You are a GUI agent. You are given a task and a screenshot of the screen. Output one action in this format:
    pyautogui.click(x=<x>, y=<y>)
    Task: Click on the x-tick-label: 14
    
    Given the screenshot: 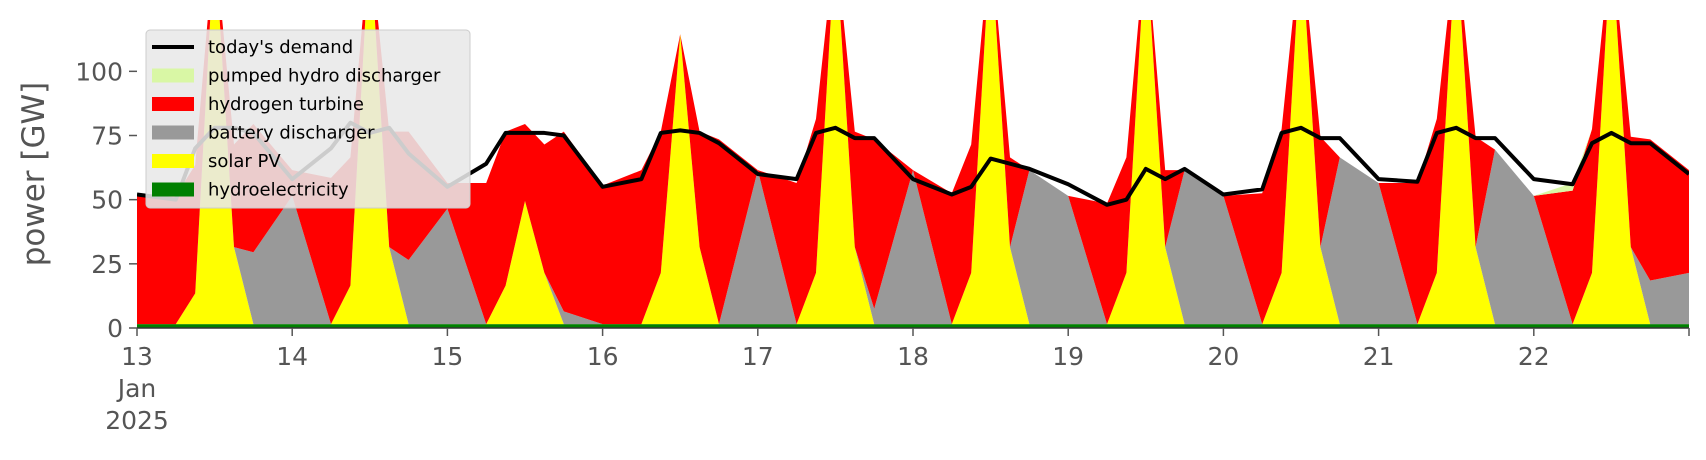 What is the action you would take?
    pyautogui.click(x=292, y=356)
    